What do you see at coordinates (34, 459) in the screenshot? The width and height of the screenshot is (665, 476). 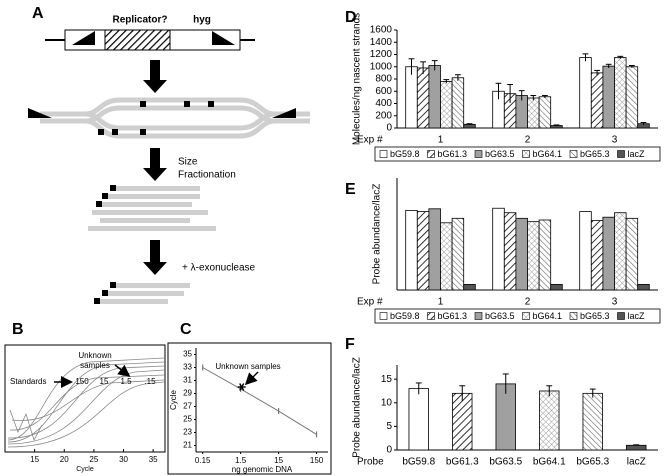 I see `x-tick-label: 15` at bounding box center [34, 459].